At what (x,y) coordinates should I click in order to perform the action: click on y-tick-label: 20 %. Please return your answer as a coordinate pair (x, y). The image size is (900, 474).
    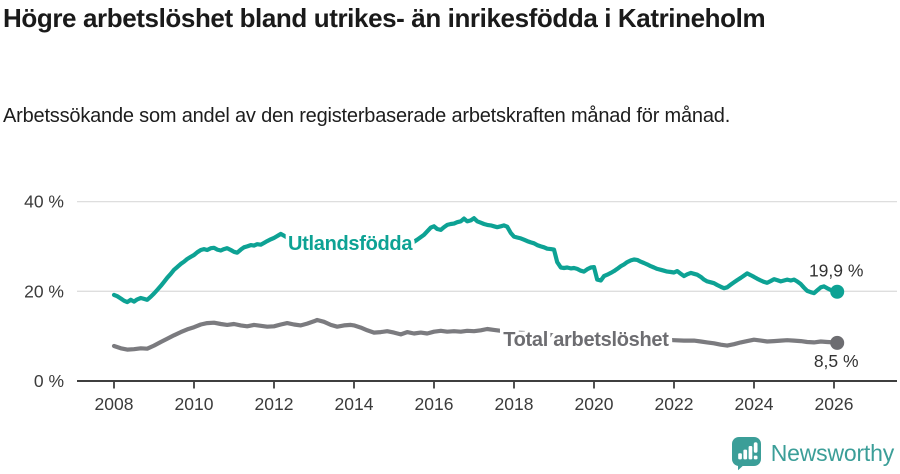
    Looking at the image, I should click on (44, 291).